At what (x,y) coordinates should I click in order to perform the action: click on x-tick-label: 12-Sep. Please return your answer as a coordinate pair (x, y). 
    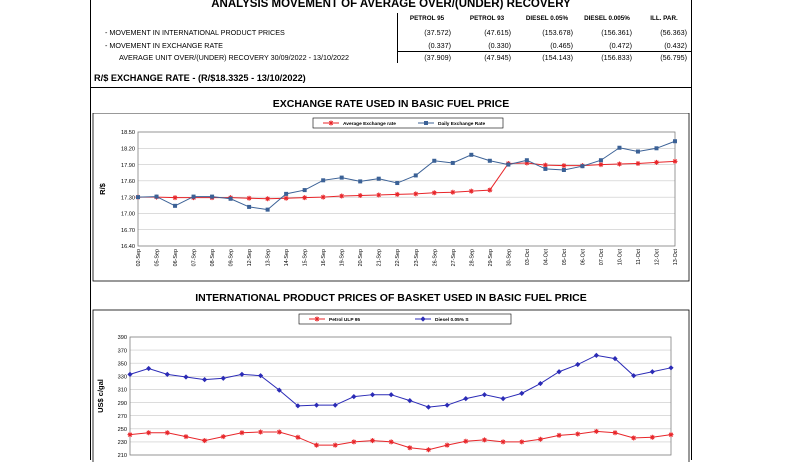
    Looking at the image, I should click on (250, 257).